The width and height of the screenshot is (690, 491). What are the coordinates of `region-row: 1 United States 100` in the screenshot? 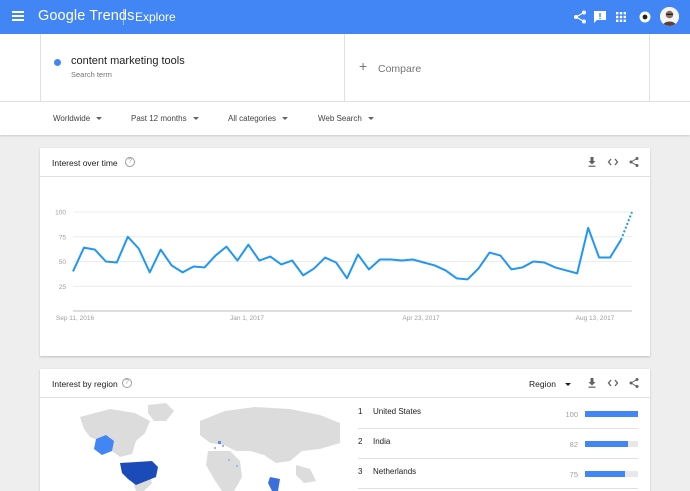 It's located at (498, 414).